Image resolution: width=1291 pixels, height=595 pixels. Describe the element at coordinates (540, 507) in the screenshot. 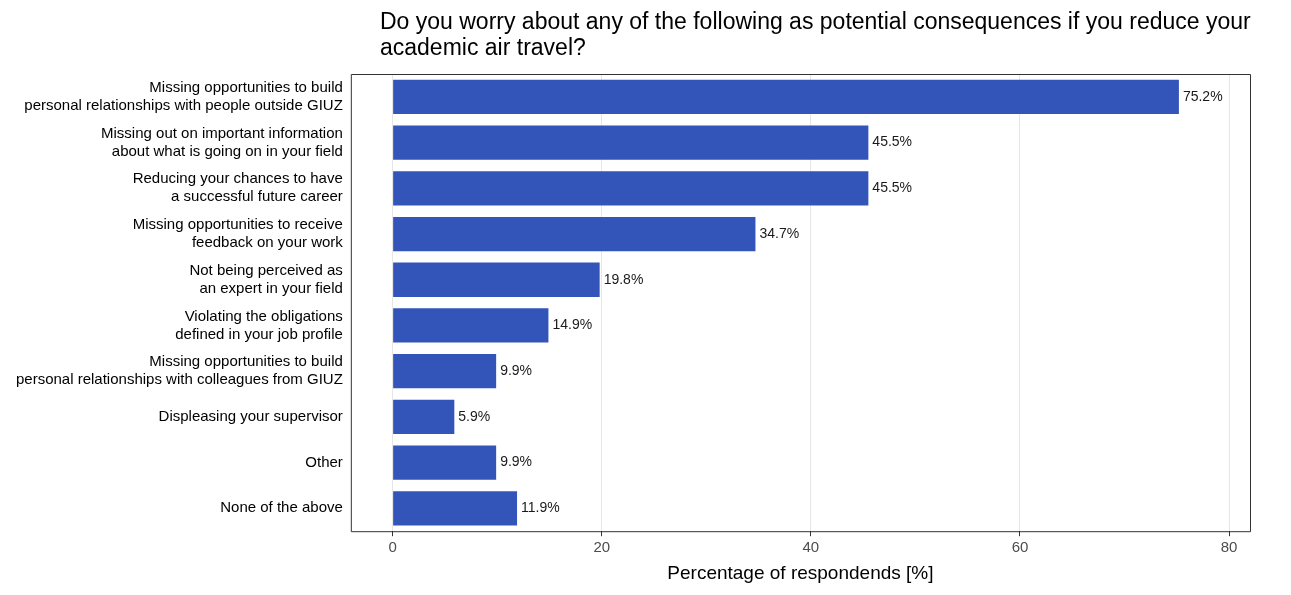

I see `data-label: 11.9%` at that location.